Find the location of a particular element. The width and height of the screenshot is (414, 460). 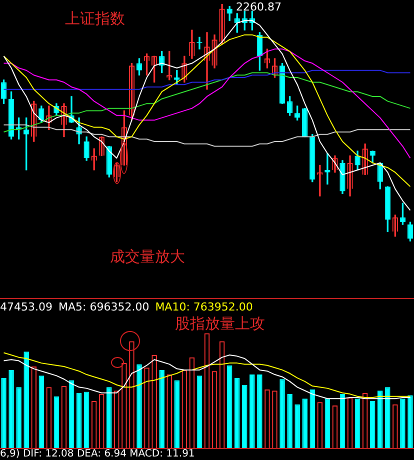

text: 股指放量上攻 is located at coordinates (220, 323).